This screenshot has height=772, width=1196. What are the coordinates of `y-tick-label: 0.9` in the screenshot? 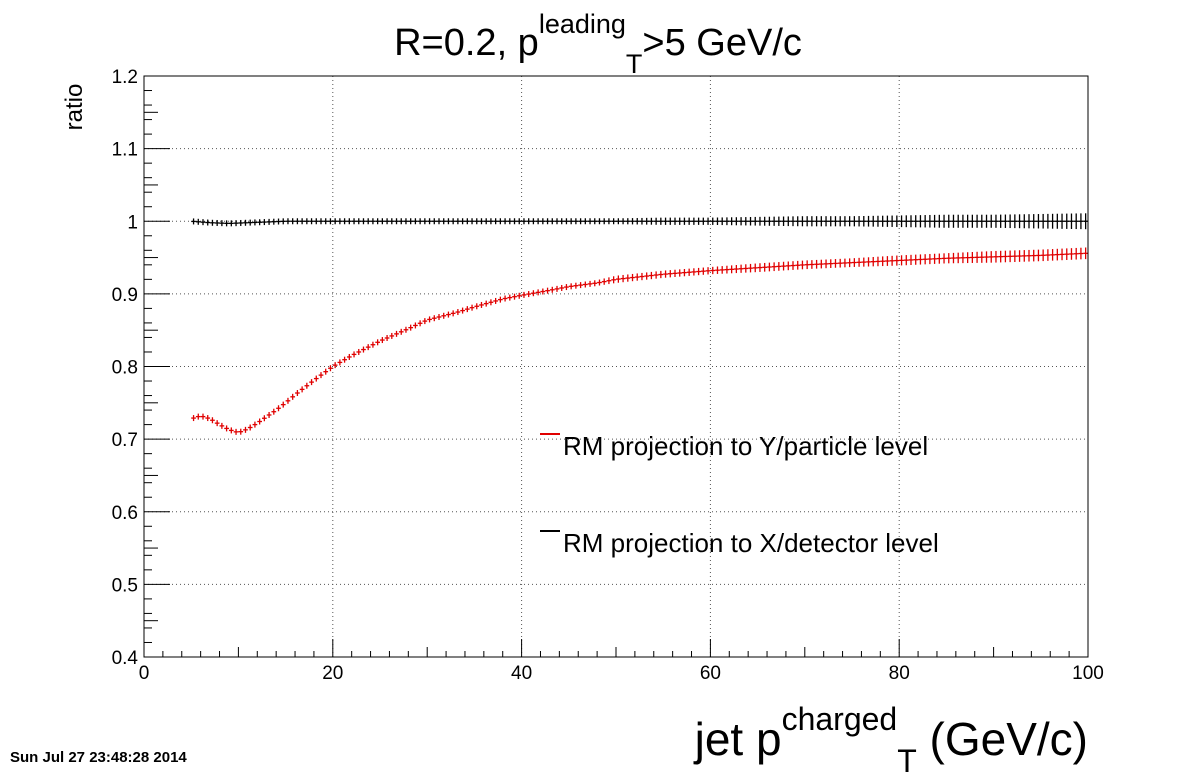 It's located at (125, 295).